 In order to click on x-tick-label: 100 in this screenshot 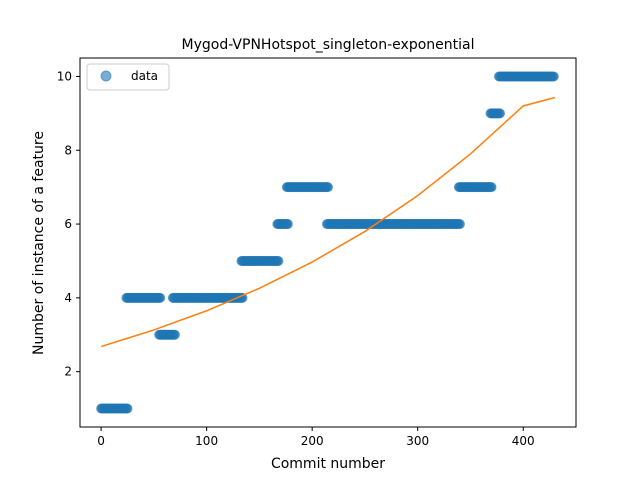, I will do `click(206, 441)`.